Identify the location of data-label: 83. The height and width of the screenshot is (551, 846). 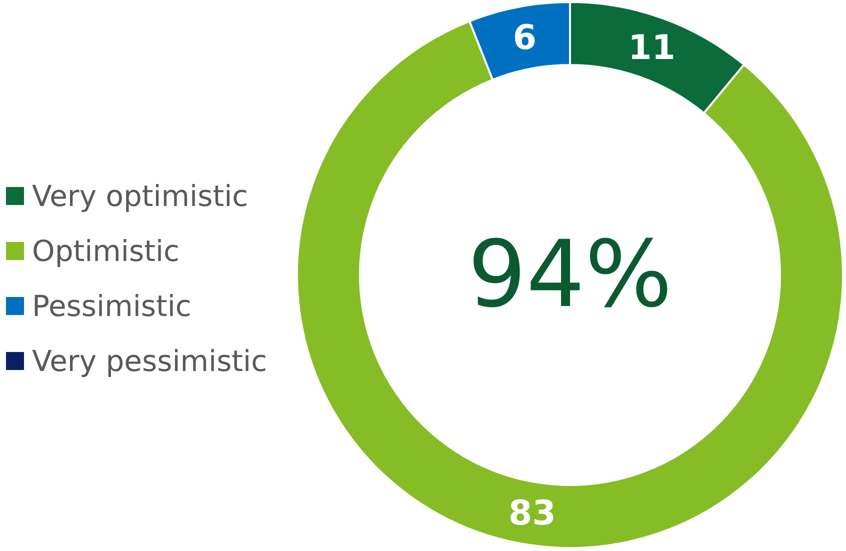
(532, 514).